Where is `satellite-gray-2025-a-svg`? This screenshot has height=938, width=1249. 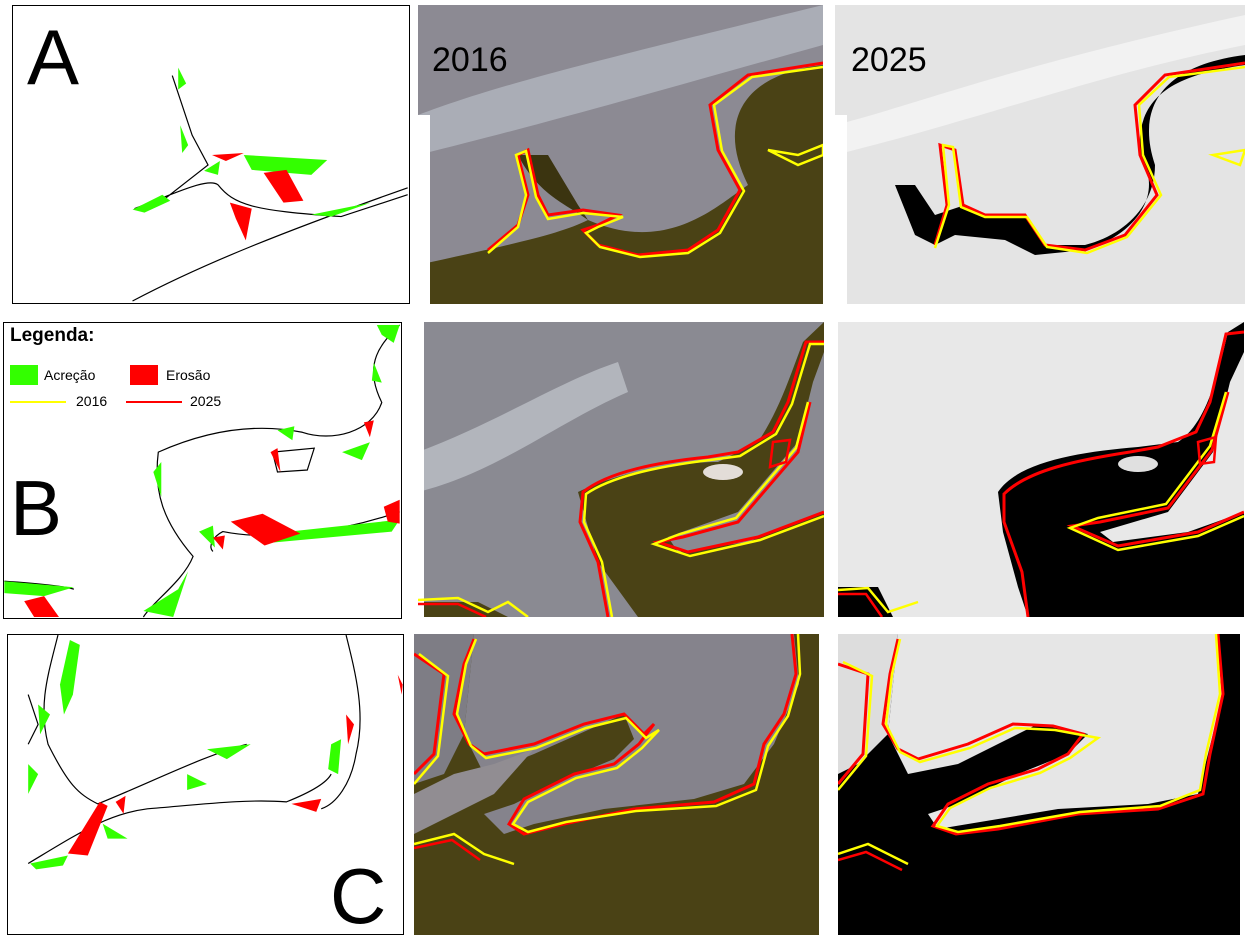 satellite-gray-2025-a-svg is located at coordinates (1040, 154).